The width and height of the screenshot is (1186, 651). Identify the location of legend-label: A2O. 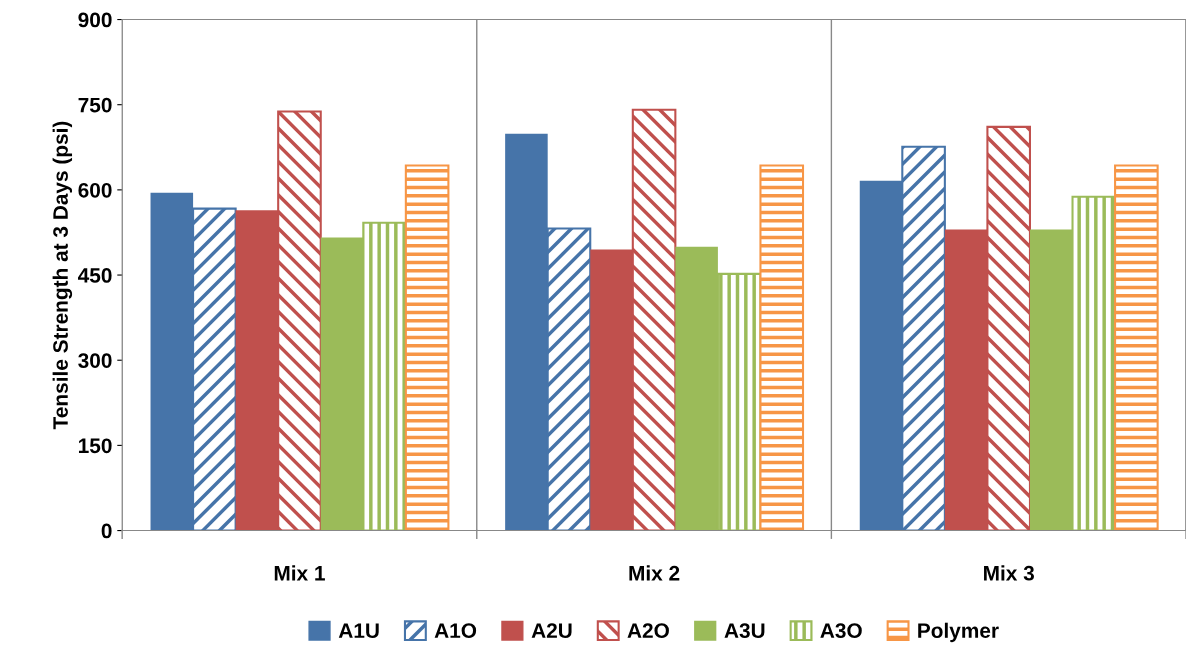
(648, 631).